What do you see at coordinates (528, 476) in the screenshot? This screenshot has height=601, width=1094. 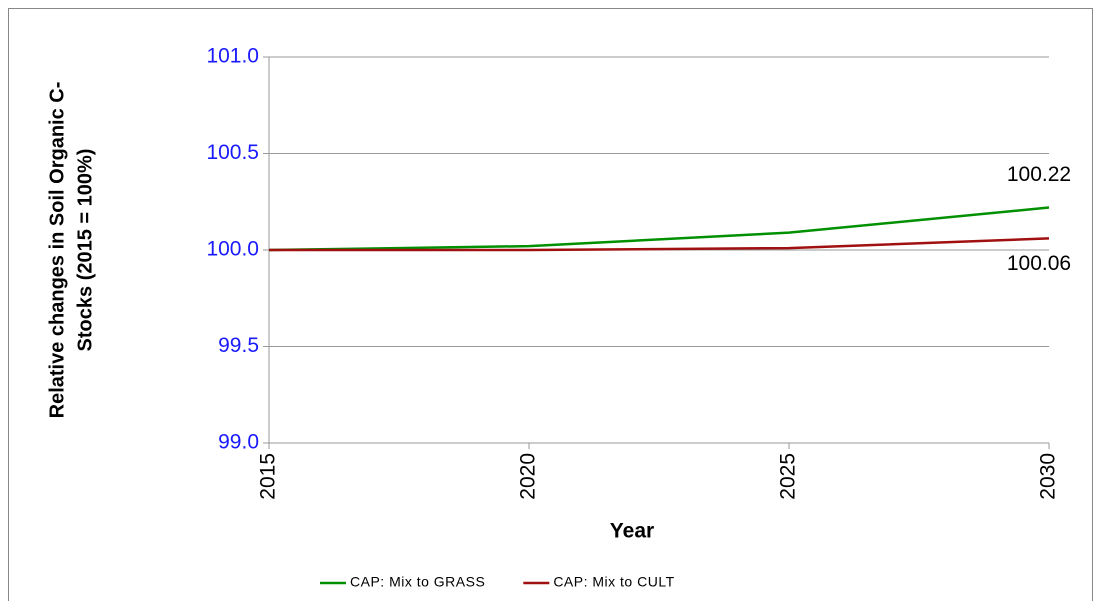 I see `x-tick-label: 2020` at bounding box center [528, 476].